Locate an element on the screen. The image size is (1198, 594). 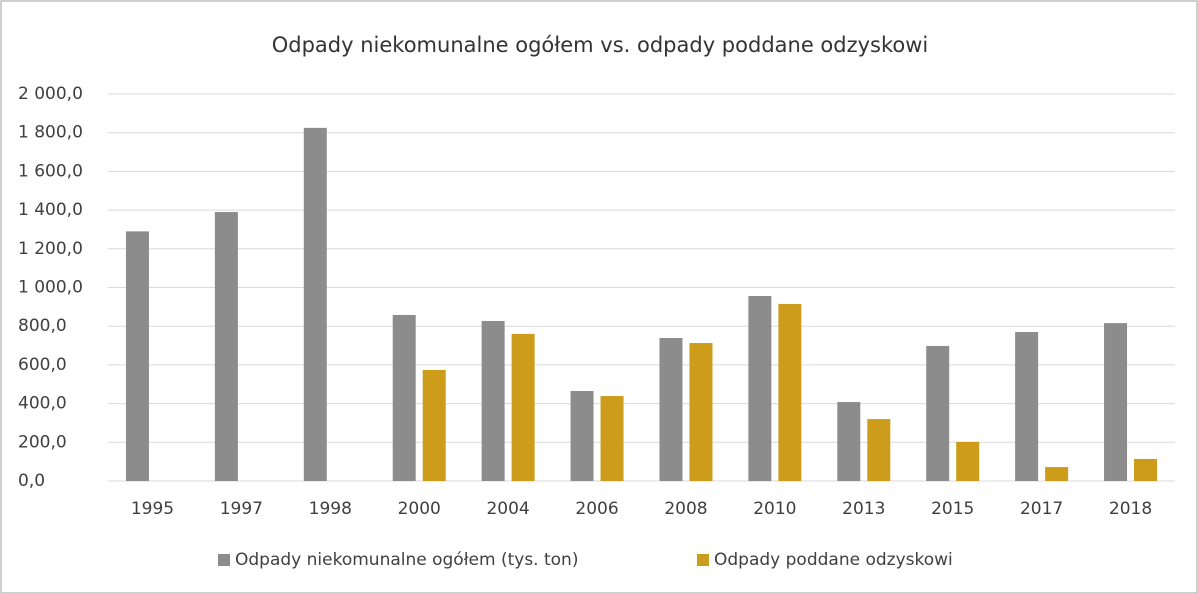
y-tick-label: 2 000,0 is located at coordinates (50, 94).